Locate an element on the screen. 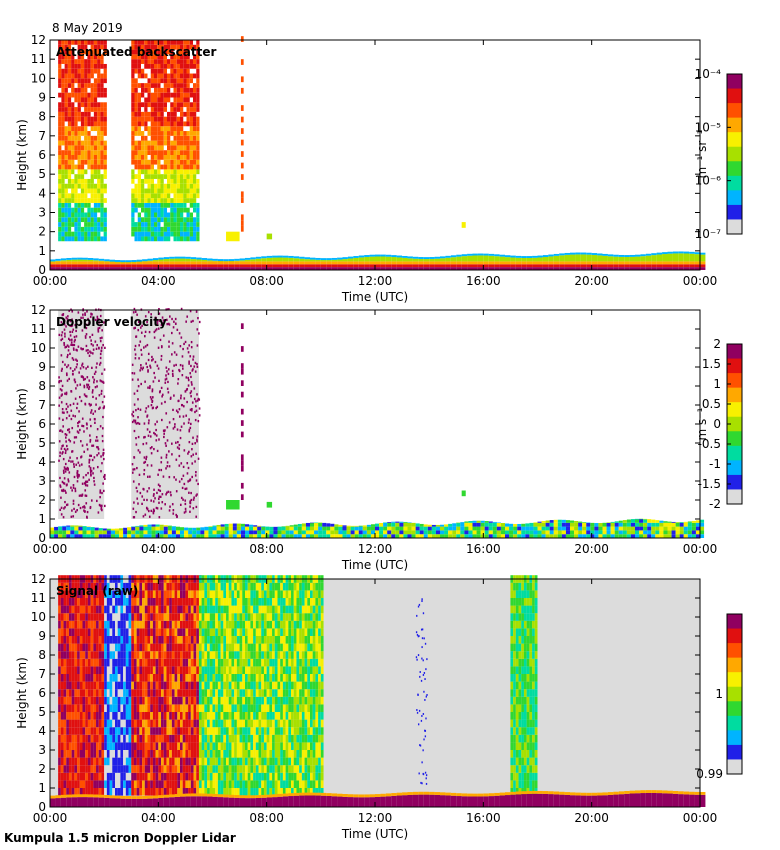  colorbar-swatch is located at coordinates (734, 352).